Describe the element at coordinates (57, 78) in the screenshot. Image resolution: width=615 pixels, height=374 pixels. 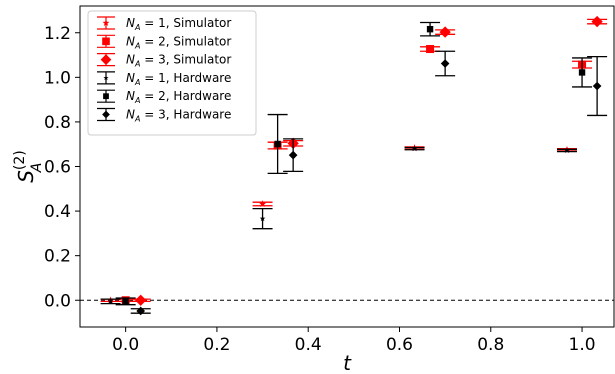
I see `y-tick-label: 1.0` at that location.